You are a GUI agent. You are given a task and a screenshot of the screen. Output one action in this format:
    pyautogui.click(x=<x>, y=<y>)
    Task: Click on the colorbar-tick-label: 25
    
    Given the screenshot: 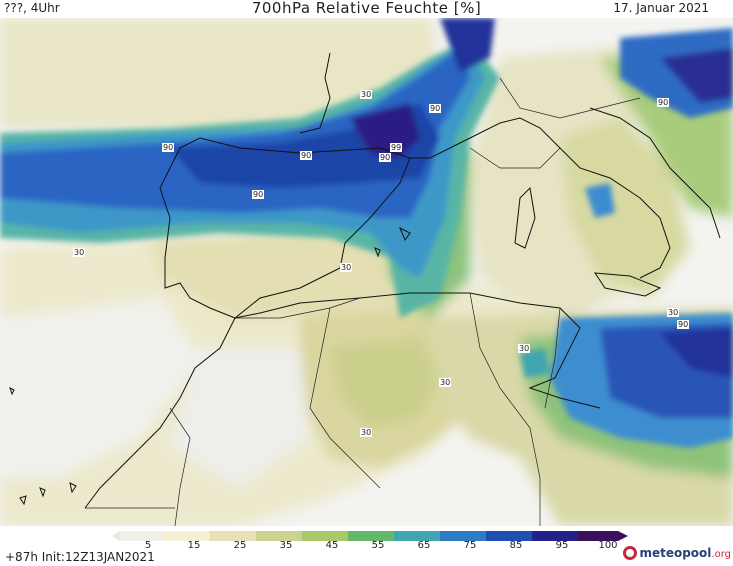 What is the action you would take?
    pyautogui.click(x=240, y=545)
    